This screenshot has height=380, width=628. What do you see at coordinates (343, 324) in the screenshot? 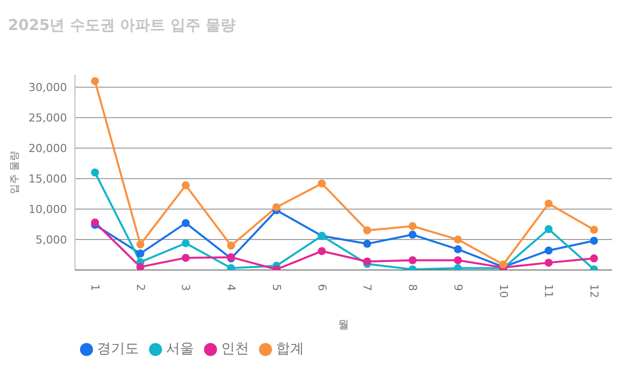
I see `x-axis-title: 월` at bounding box center [343, 324].